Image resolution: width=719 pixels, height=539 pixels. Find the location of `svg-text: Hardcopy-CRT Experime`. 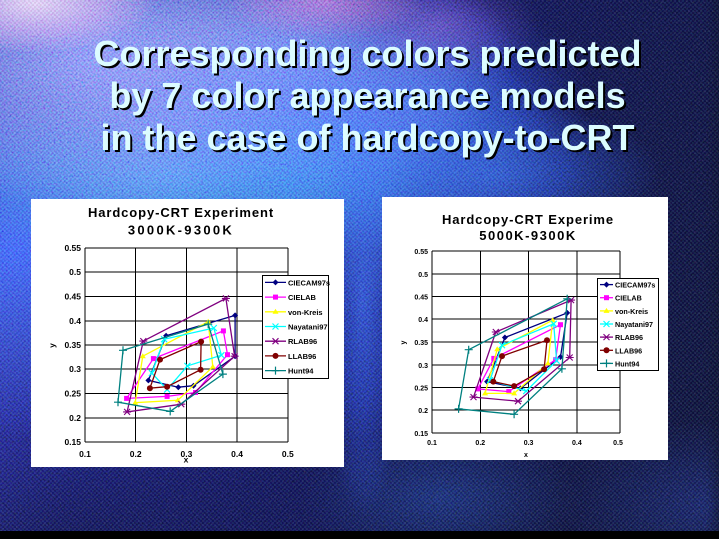

svg-text: Hardcopy-CRT Experime is located at coordinates (528, 219).